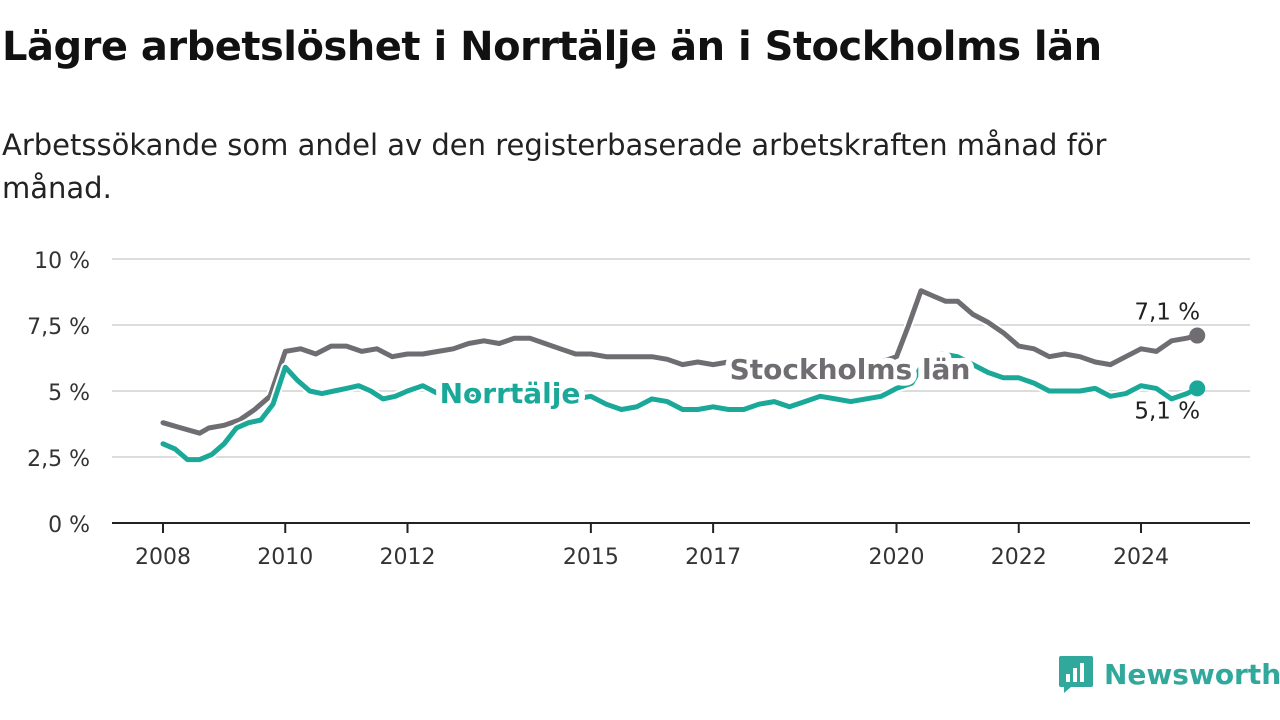 This screenshot has height=720, width=1280. I want to click on series-name-label: Stockholms län, so click(850, 369).